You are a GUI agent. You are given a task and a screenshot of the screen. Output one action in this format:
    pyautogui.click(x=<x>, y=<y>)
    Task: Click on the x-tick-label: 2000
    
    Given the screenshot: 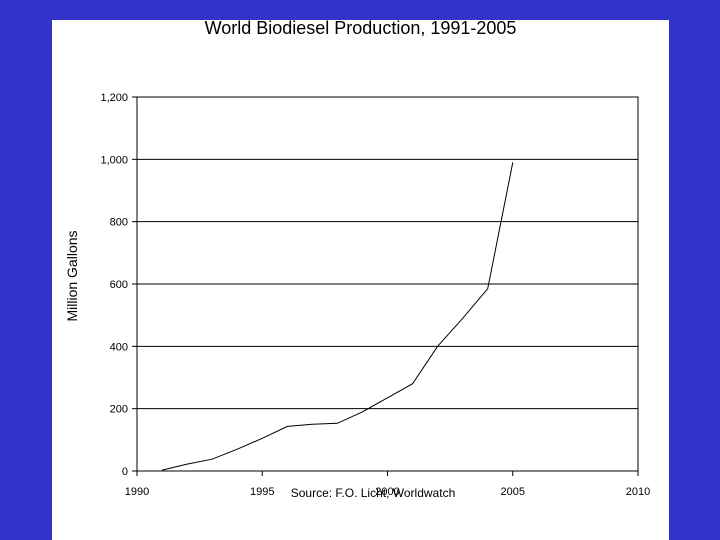 What is the action you would take?
    pyautogui.click(x=387, y=492)
    